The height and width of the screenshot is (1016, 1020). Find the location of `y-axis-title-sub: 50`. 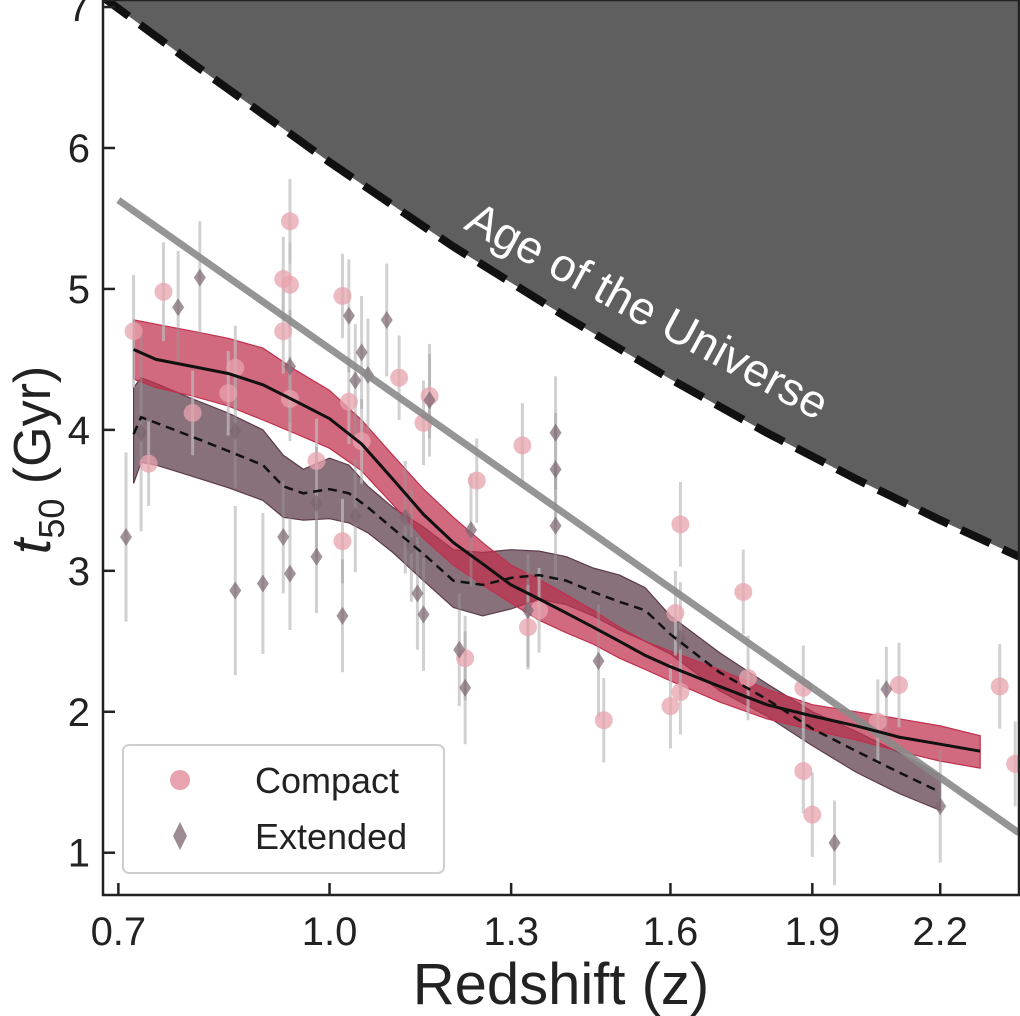

y-axis-title-sub: 50 is located at coordinates (51, 519).